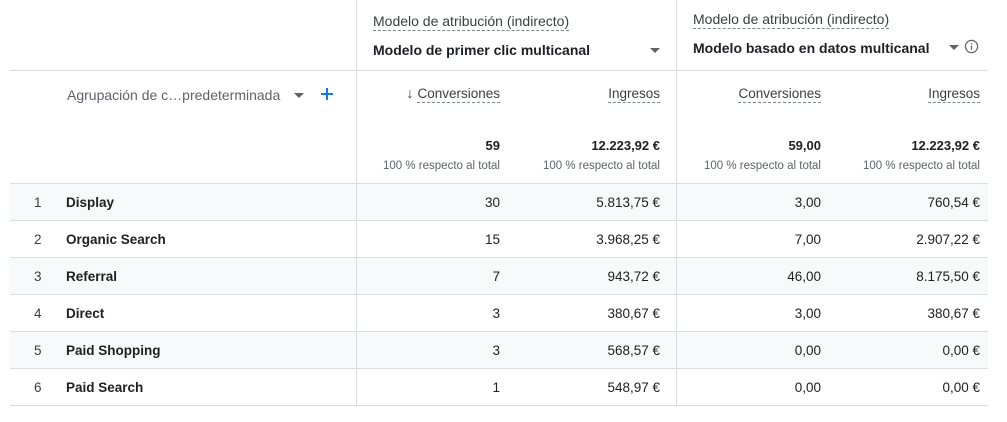 Image resolution: width=1007 pixels, height=422 pixels. I want to click on row-conversions-data-driven: 7,00, so click(807, 239).